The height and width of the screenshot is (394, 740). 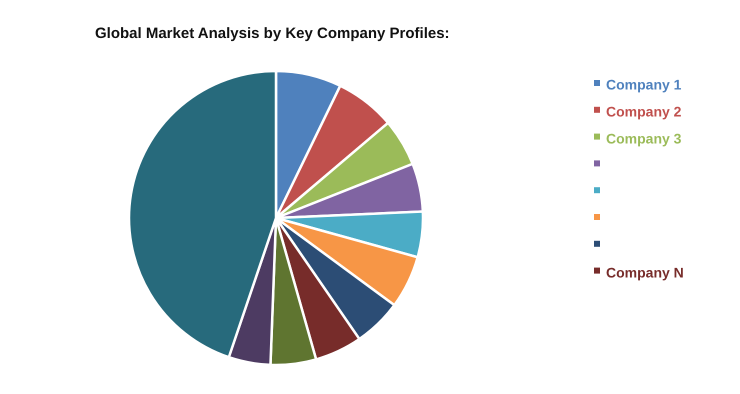 What do you see at coordinates (272, 33) in the screenshot?
I see `chart-title: Global Market Analysis by Key Company Profiles:` at bounding box center [272, 33].